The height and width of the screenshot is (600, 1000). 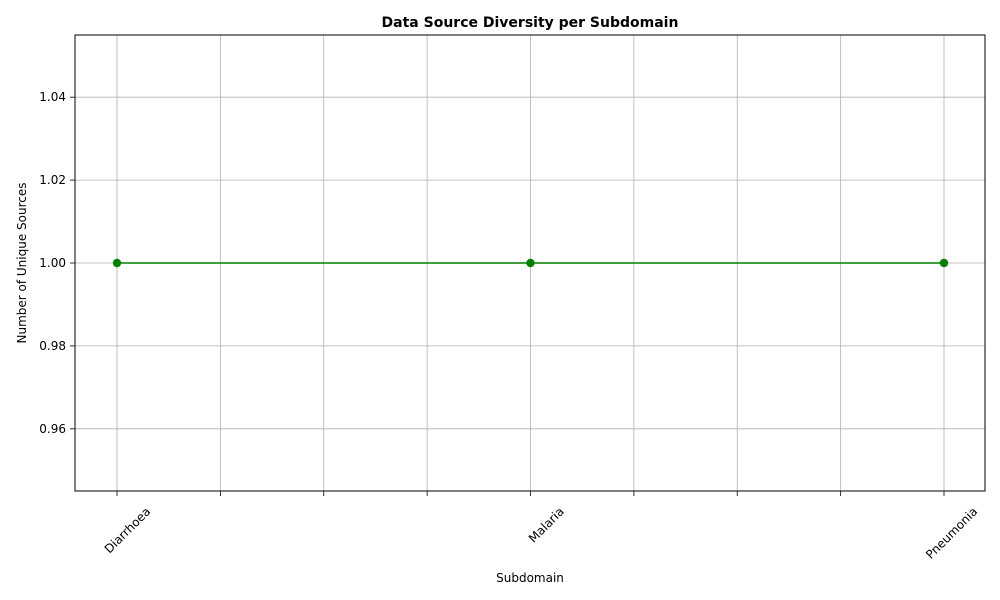 I want to click on y-tick-label: 0.98, so click(x=52, y=346).